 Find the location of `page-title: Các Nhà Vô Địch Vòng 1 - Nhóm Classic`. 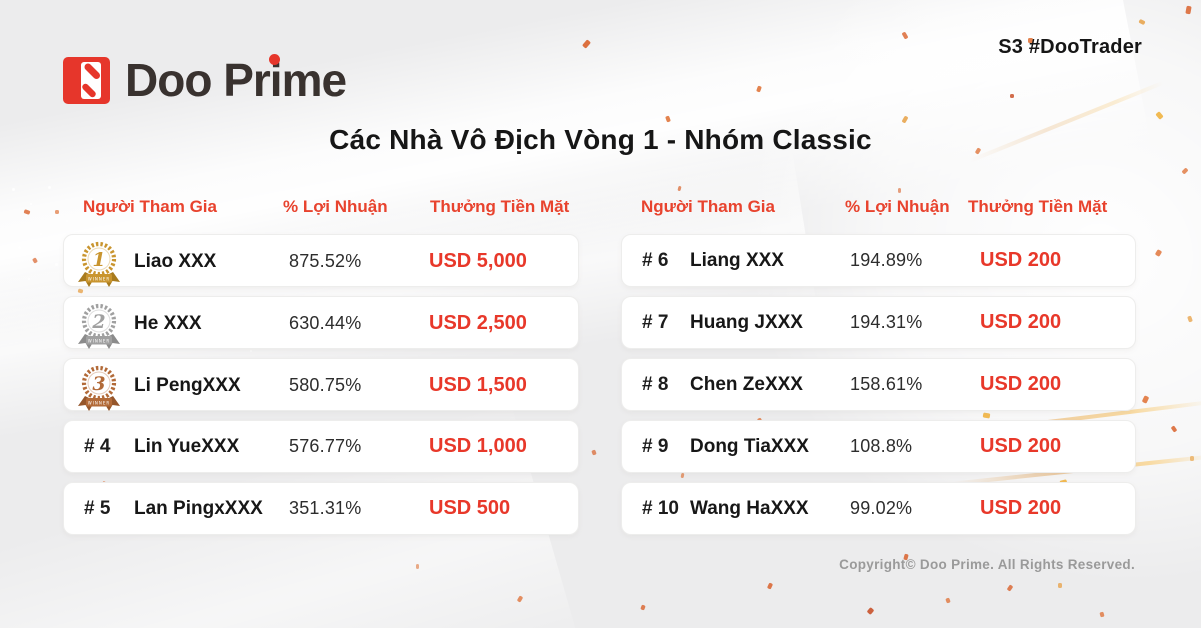

page-title: Các Nhà Vô Địch Vòng 1 - Nhóm Classic is located at coordinates (600, 139).